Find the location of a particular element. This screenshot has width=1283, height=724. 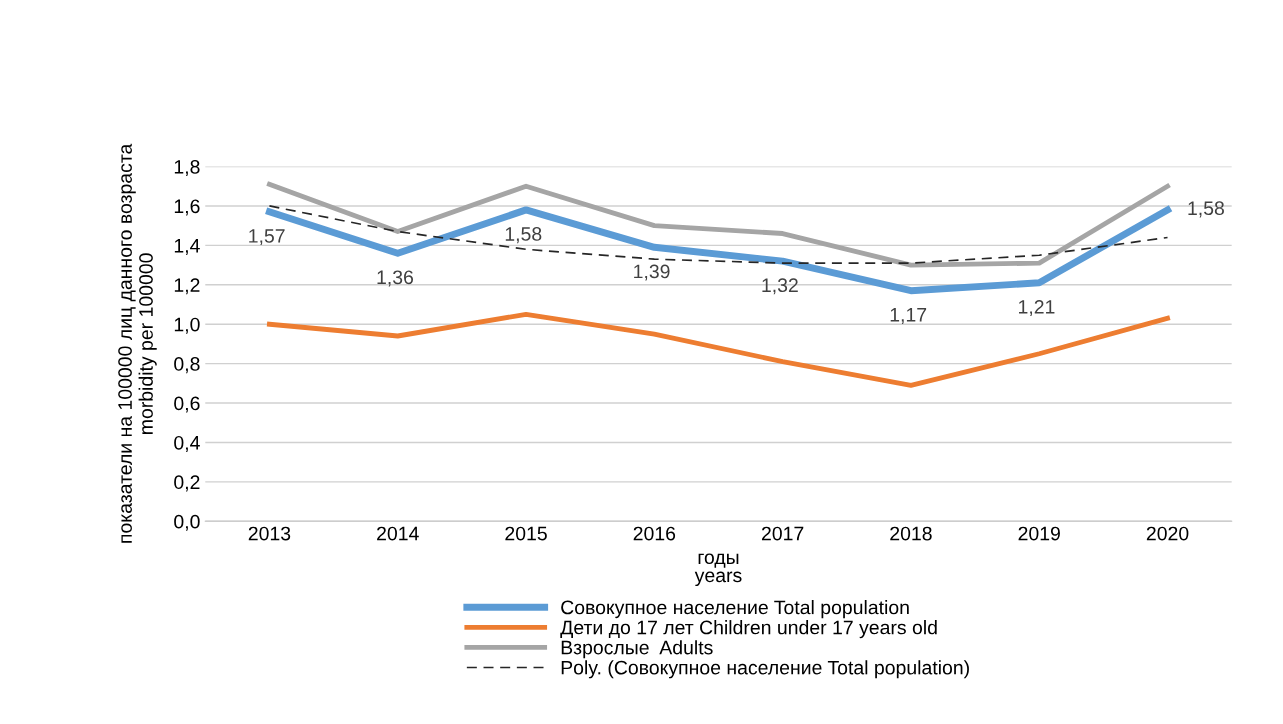

legend-label: Взрослые Adults is located at coordinates (637, 649).